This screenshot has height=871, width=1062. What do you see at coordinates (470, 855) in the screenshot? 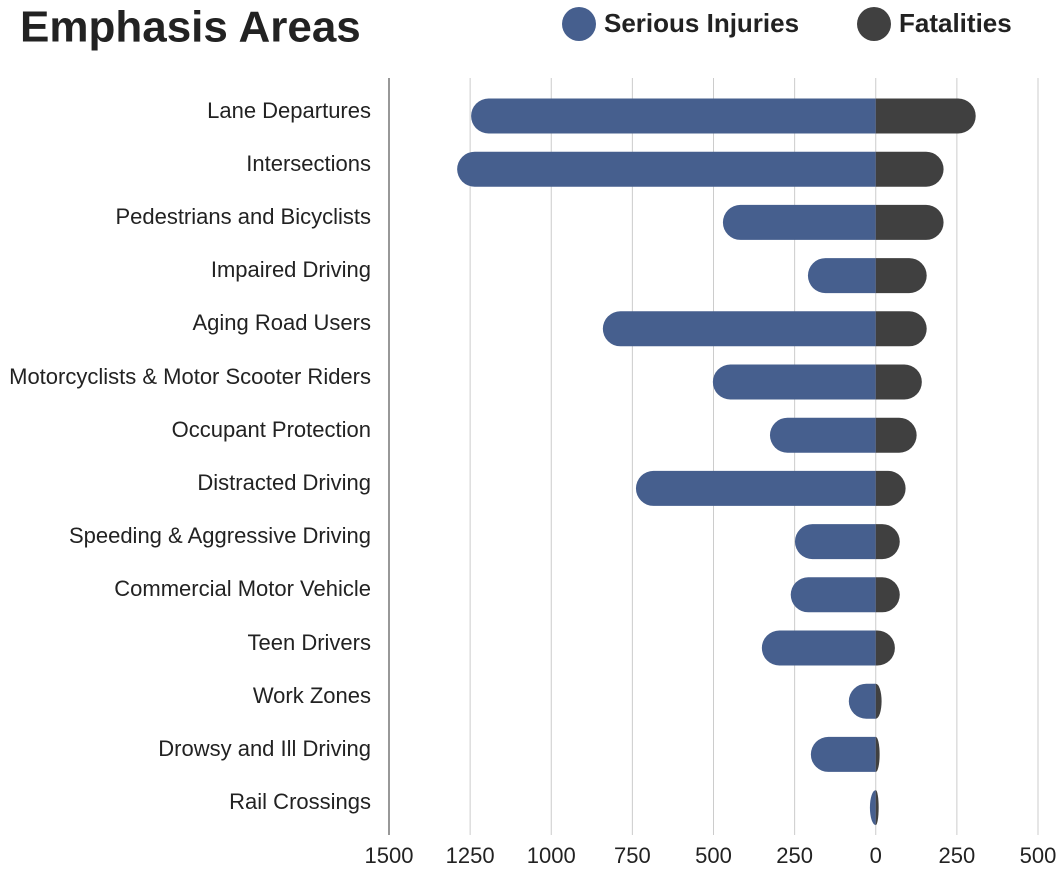
I see `x-tick-label: 1250` at bounding box center [470, 855].